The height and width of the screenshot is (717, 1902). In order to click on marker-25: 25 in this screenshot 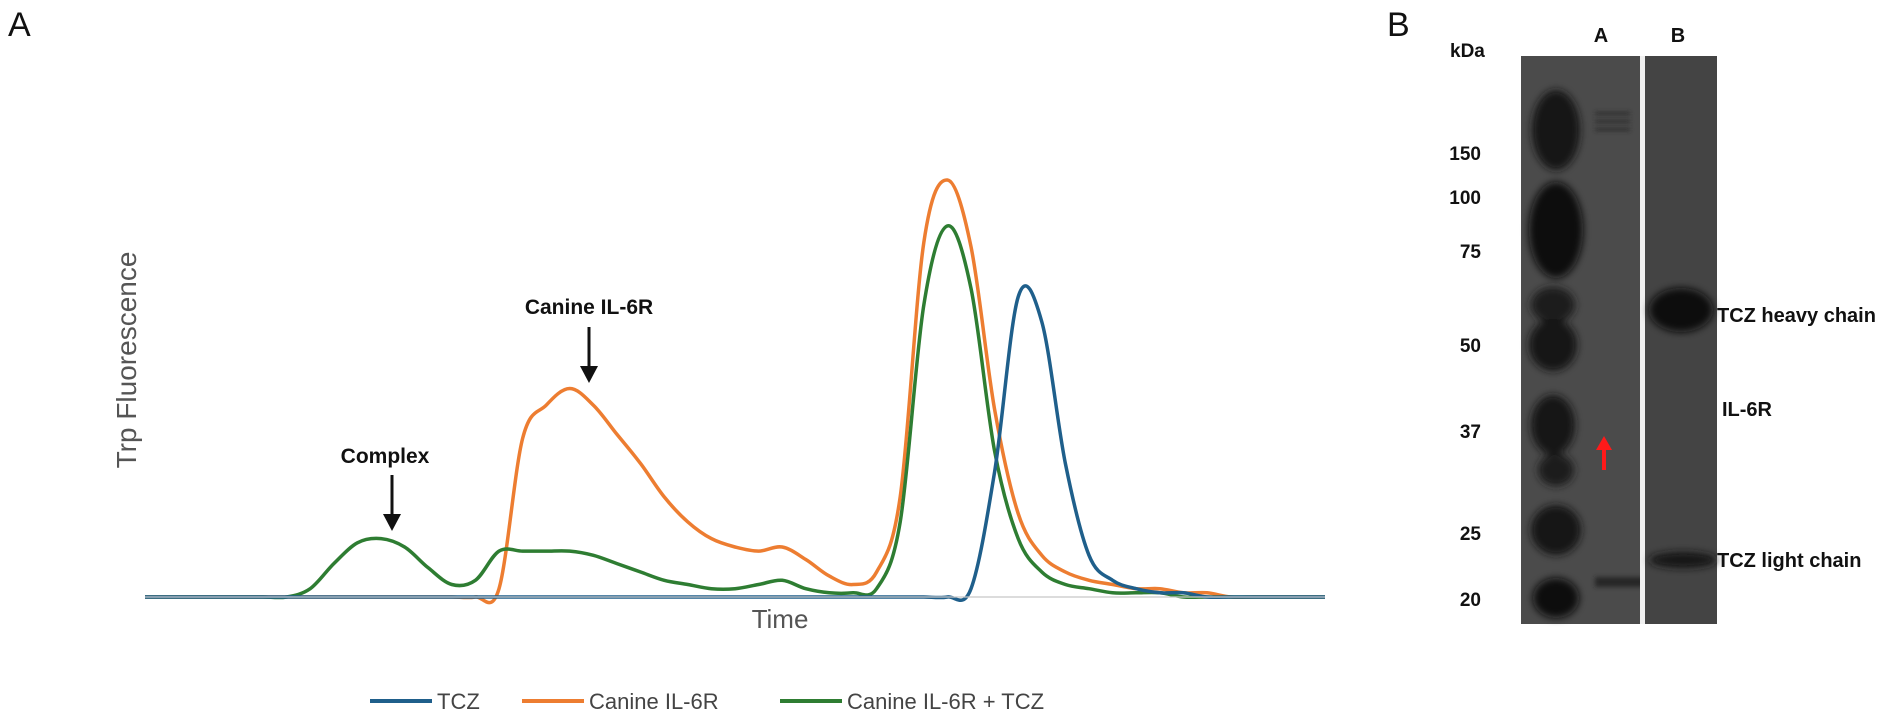, I will do `click(1471, 534)`.